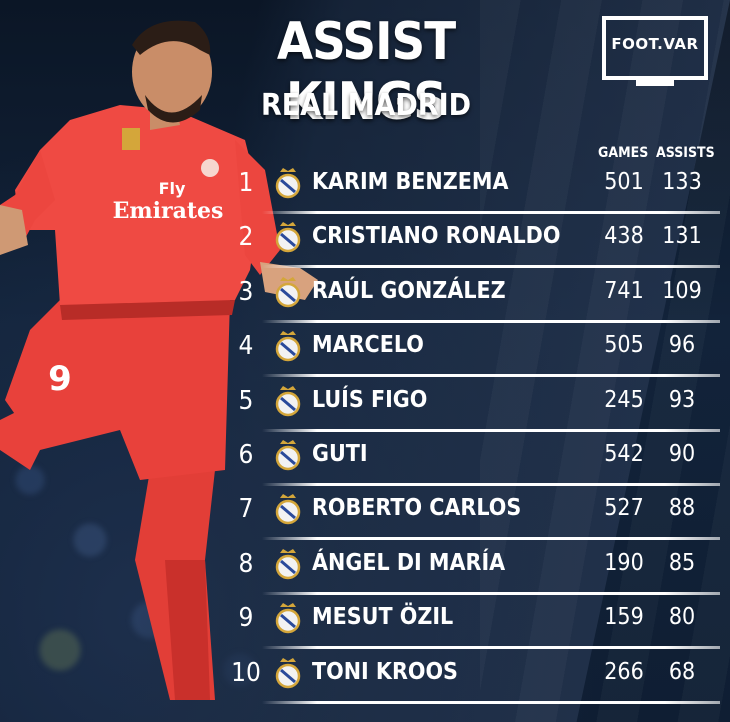  I want to click on assists-value: 109, so click(682, 290).